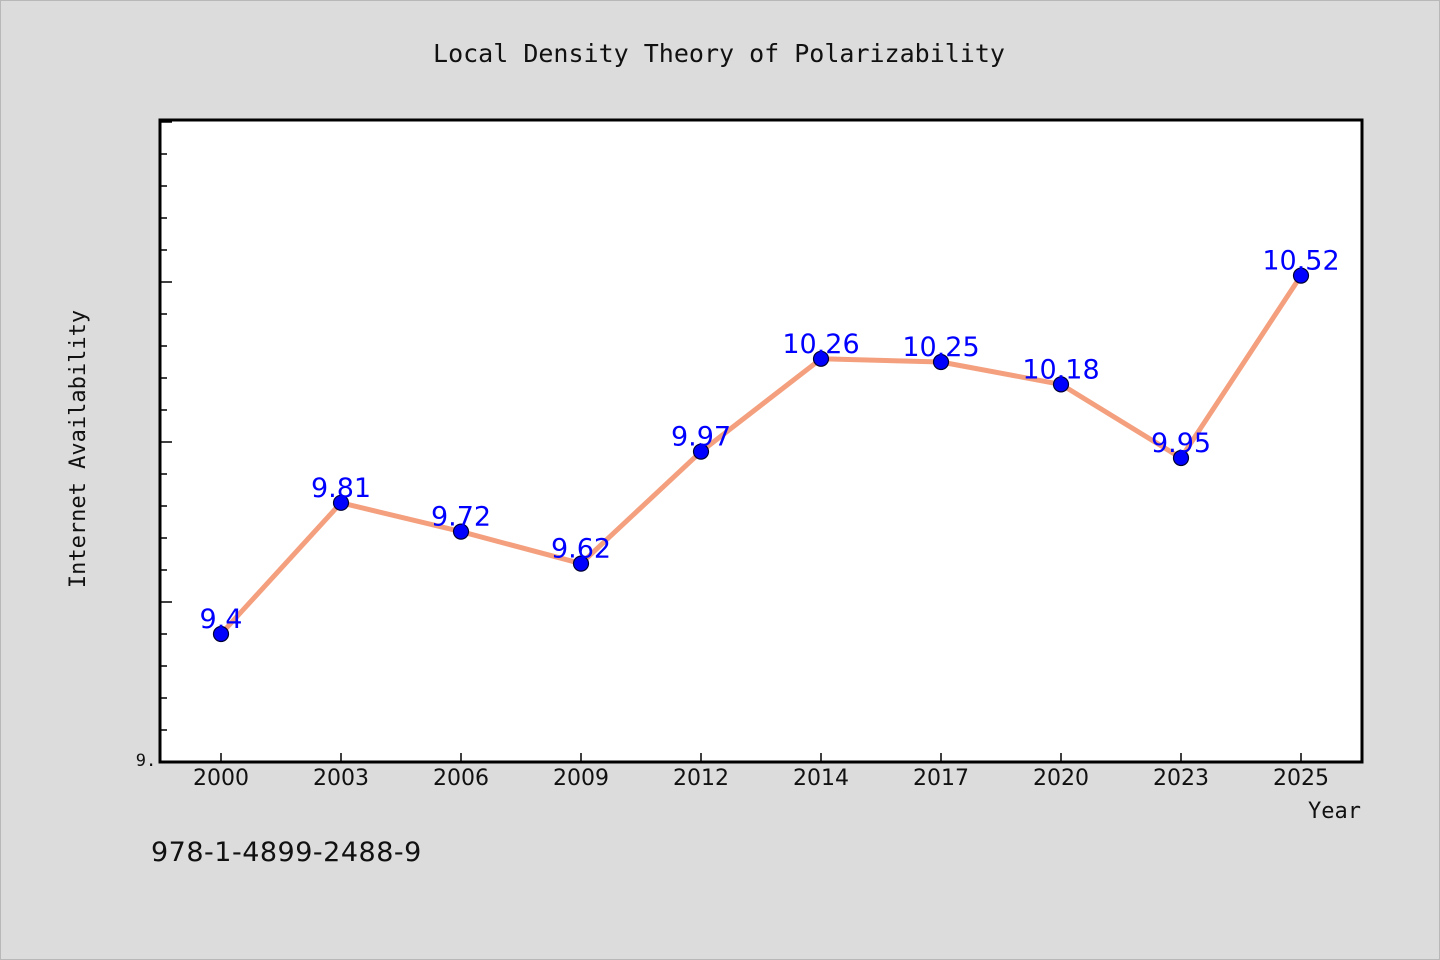  What do you see at coordinates (701, 778) in the screenshot?
I see `x-tick-label: 2012` at bounding box center [701, 778].